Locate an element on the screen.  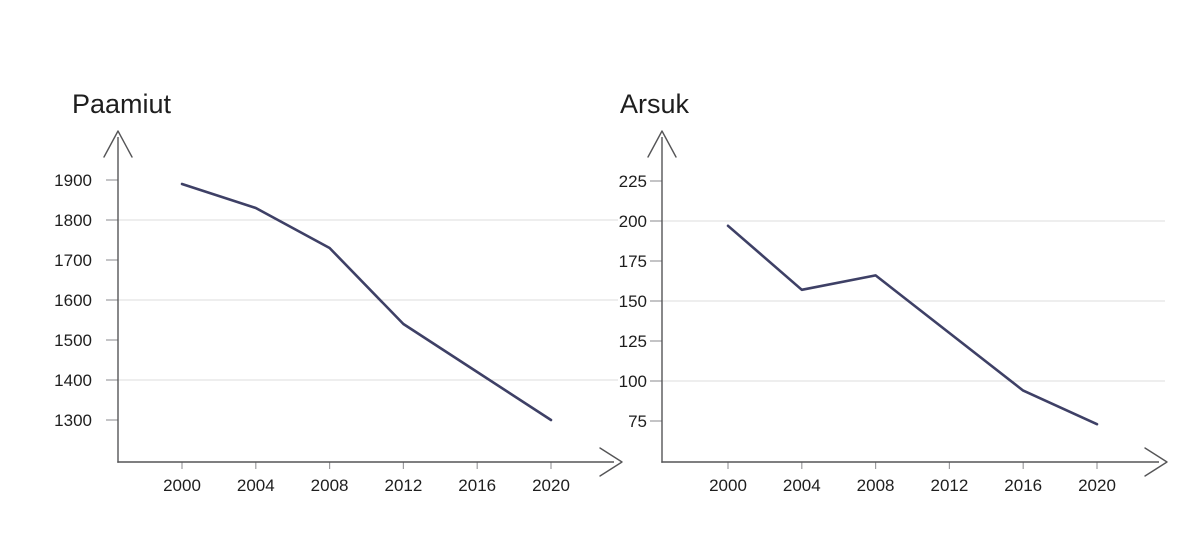
chart-title-paamiut: Paamiut is located at coordinates (122, 104).